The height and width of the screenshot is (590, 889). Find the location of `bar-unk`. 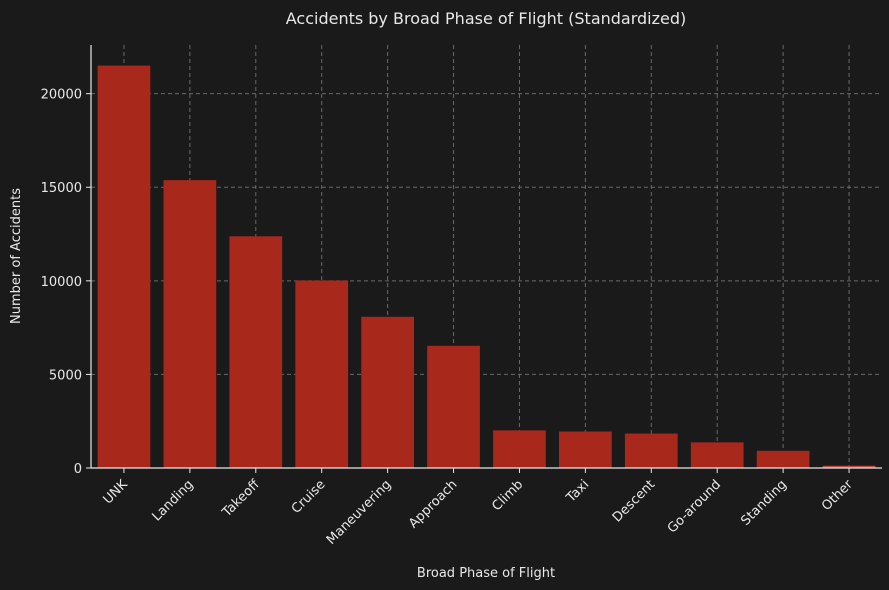

bar-unk is located at coordinates (124, 266).